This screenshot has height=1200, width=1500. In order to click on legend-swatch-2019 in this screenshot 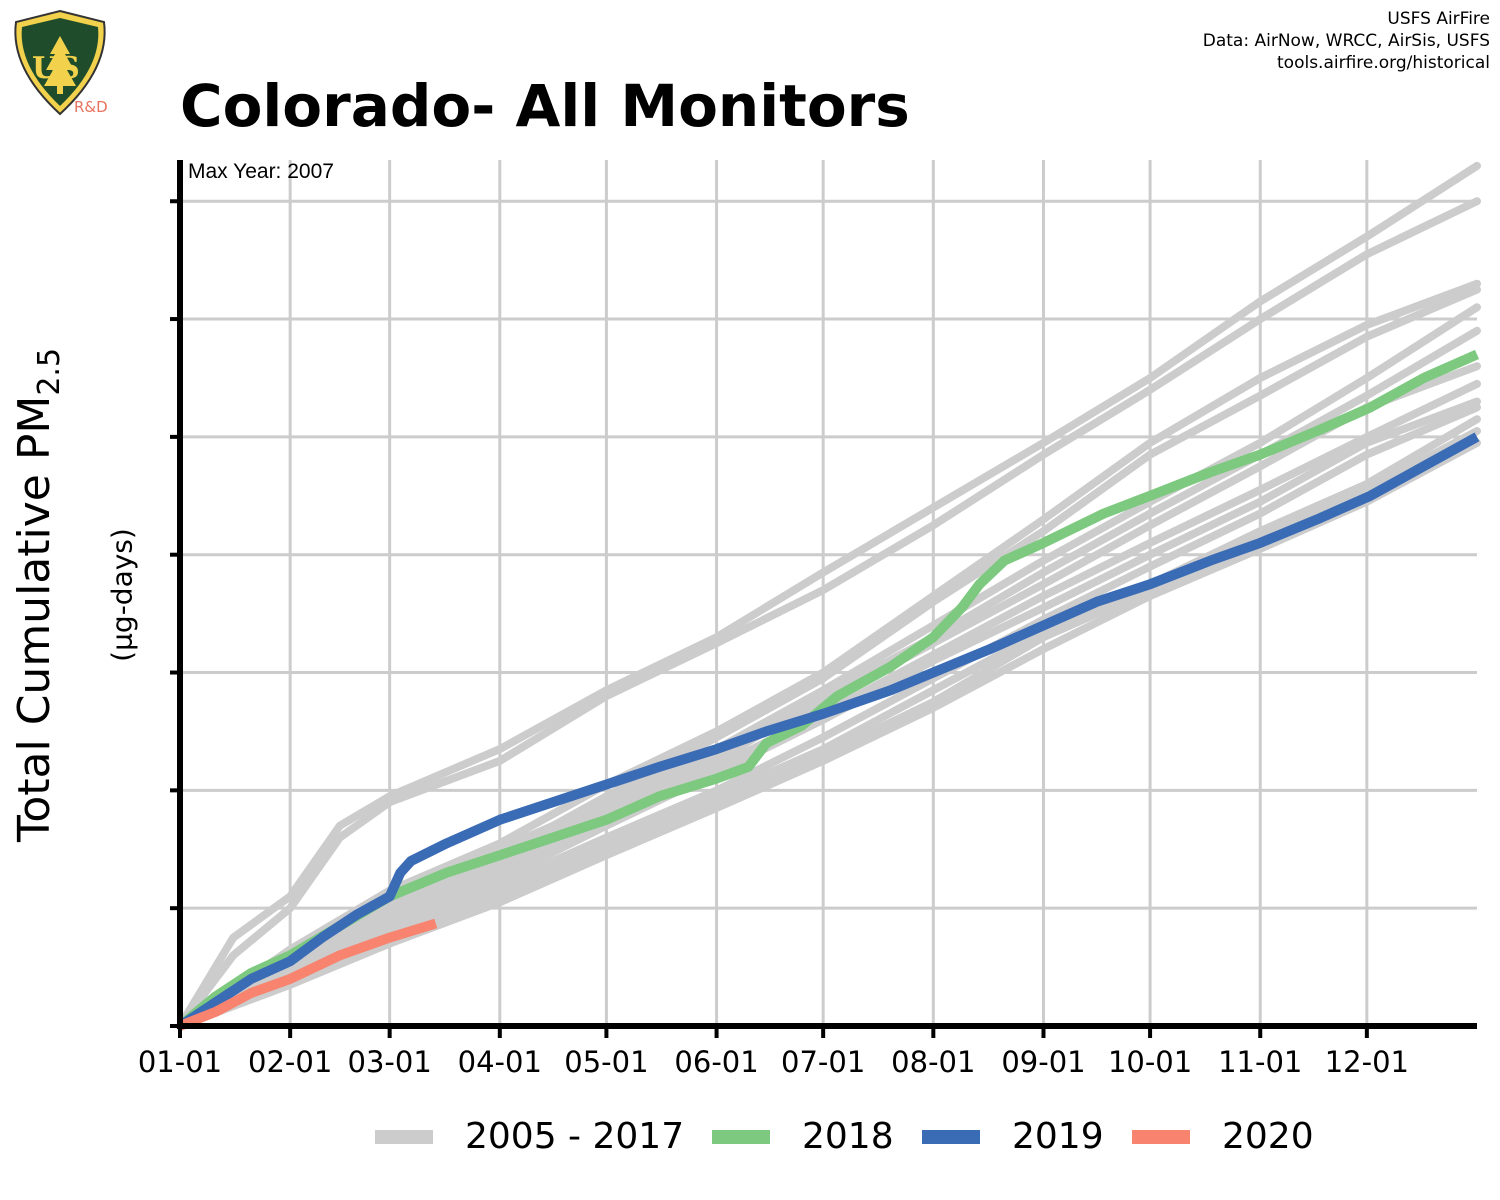, I will do `click(951, 1137)`.